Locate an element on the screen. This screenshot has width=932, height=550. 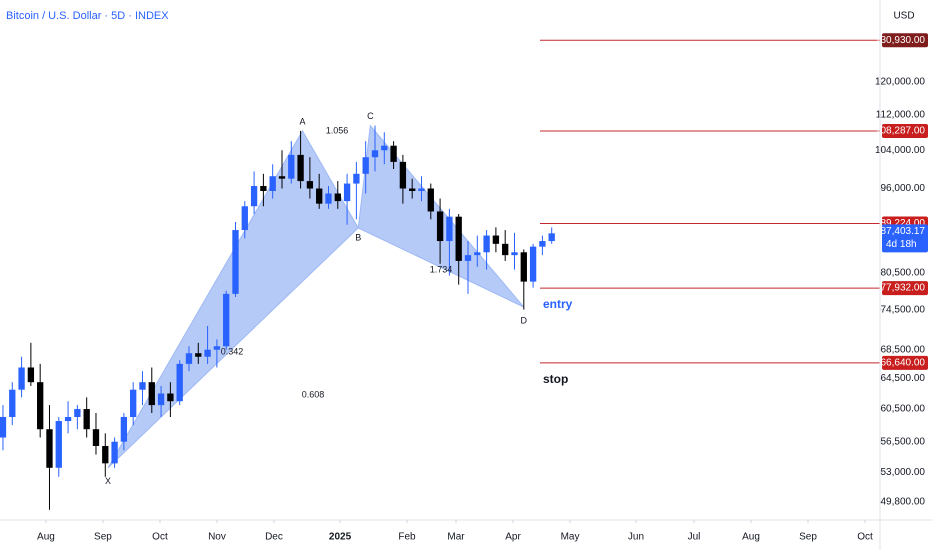
pattern-point-label: B is located at coordinates (358, 237).